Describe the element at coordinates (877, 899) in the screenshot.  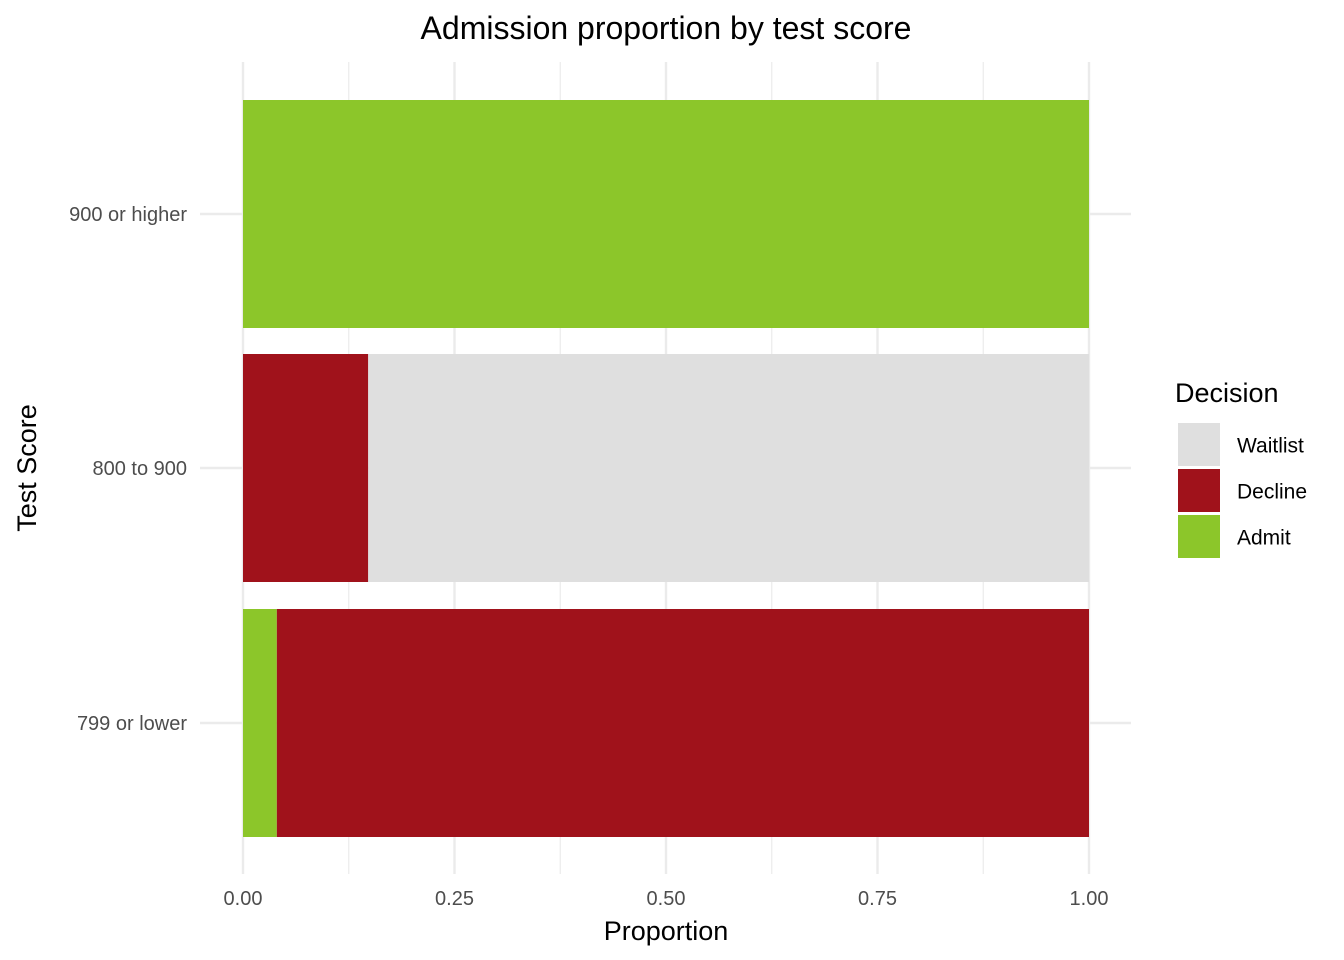
I see `x-tick-label: 0.75` at that location.